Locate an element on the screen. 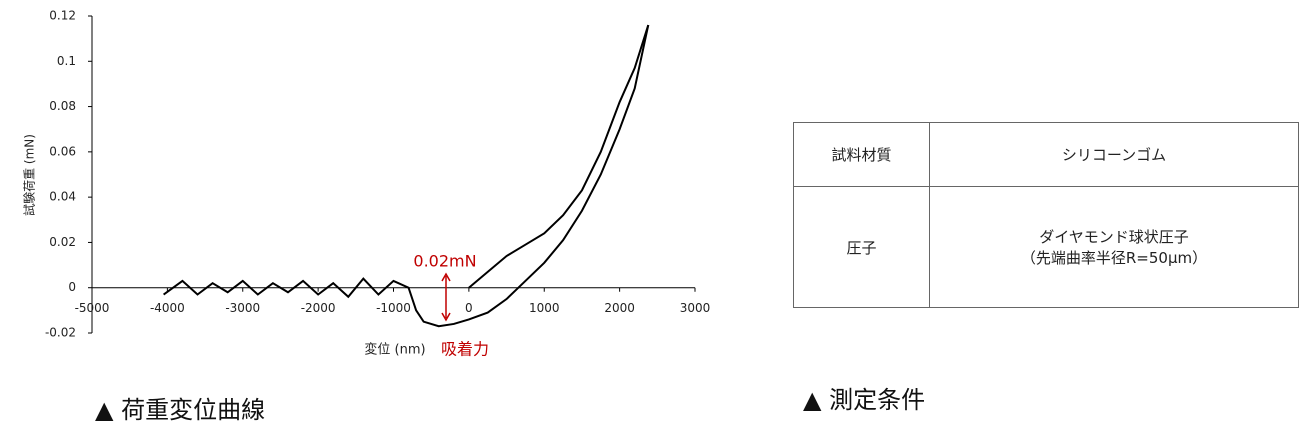 This screenshot has height=446, width=1301. annotation: 0.02mN is located at coordinates (444, 261).